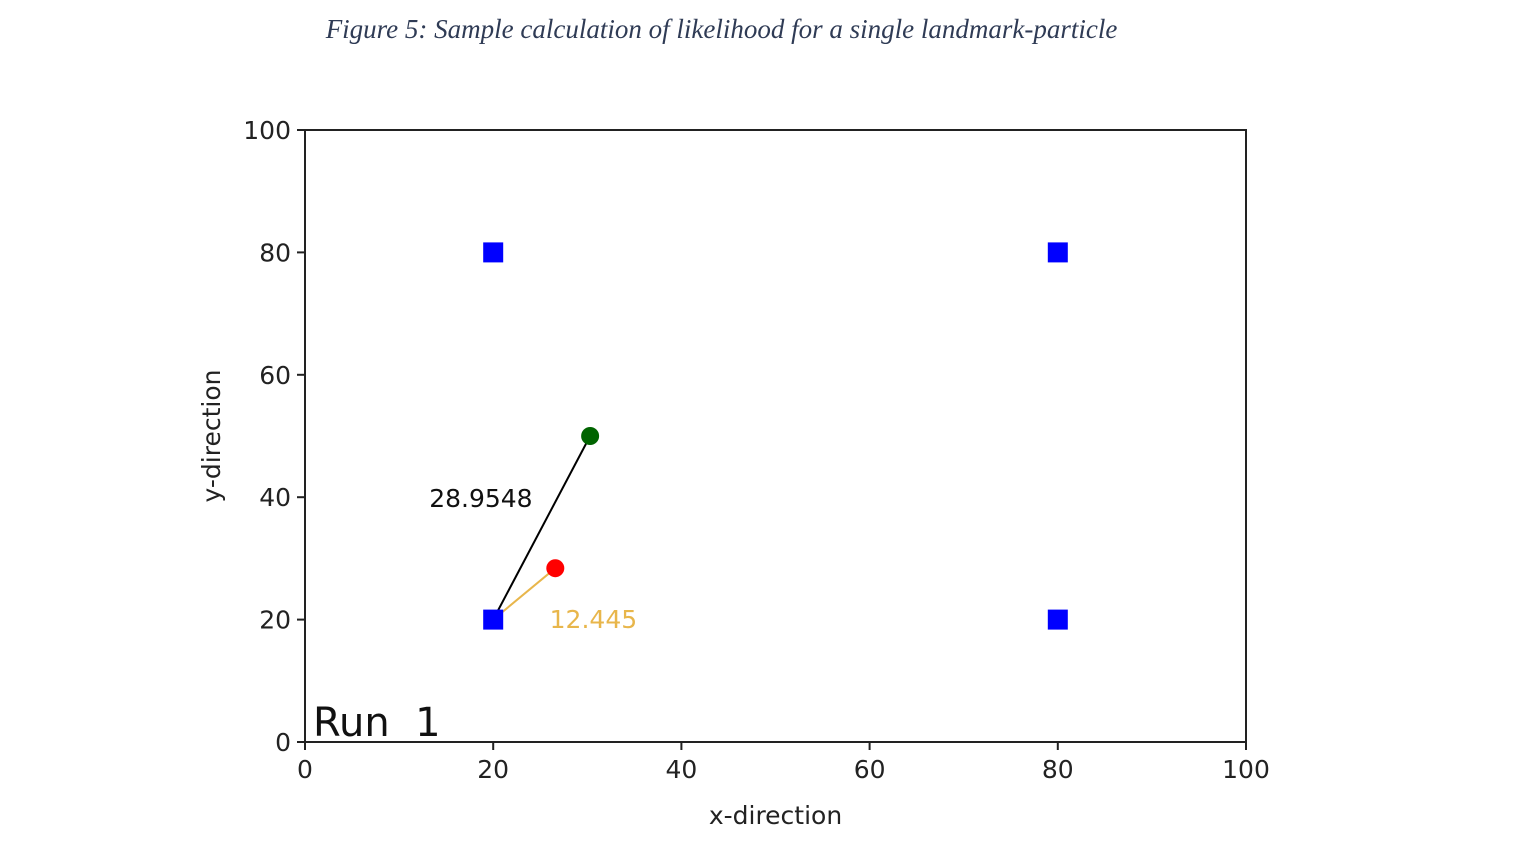 This screenshot has width=1522, height=860. Describe the element at coordinates (305, 769) in the screenshot. I see `x-tick-label: 0` at that location.